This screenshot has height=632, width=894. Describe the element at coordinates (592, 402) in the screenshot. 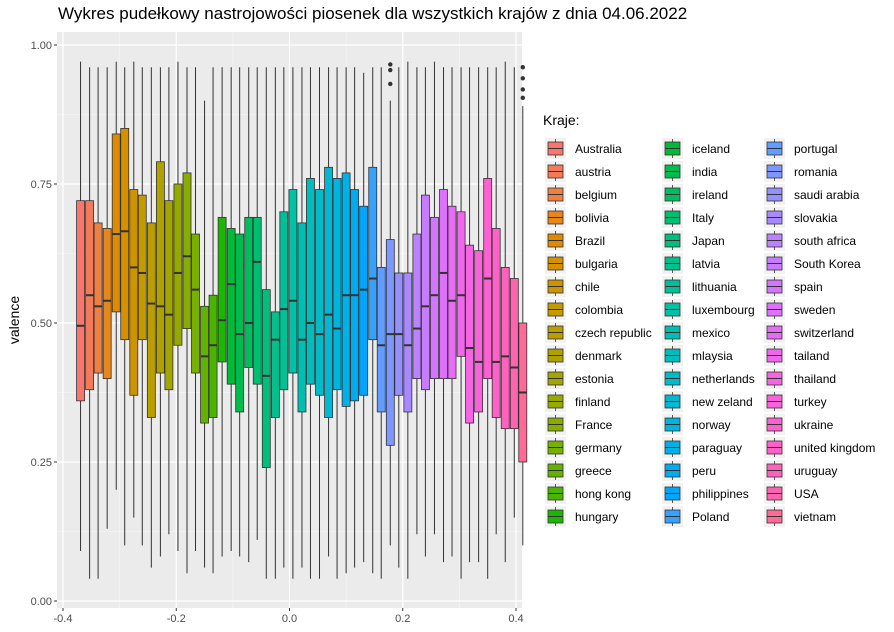

I see `legend-label: finland` at that location.